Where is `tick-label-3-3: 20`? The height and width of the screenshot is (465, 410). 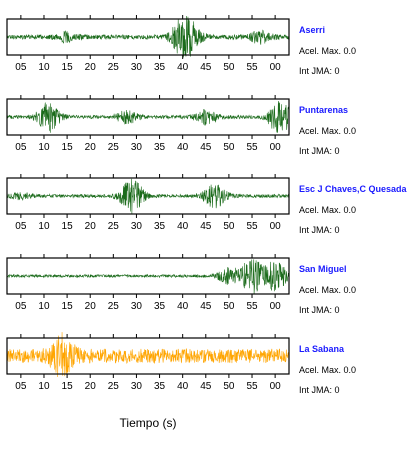
tick-label-3-3: 20 is located at coordinates (91, 306).